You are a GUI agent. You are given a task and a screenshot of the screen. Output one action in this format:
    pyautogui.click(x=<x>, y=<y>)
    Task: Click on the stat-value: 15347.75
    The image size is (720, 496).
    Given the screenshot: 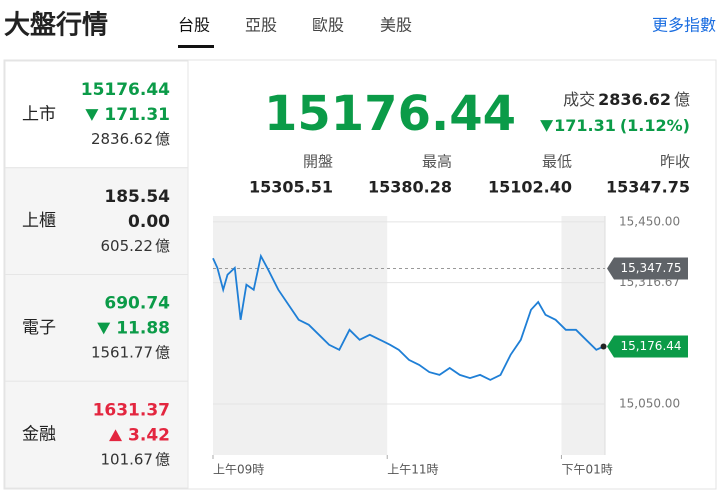 What is the action you would take?
    pyautogui.click(x=648, y=187)
    